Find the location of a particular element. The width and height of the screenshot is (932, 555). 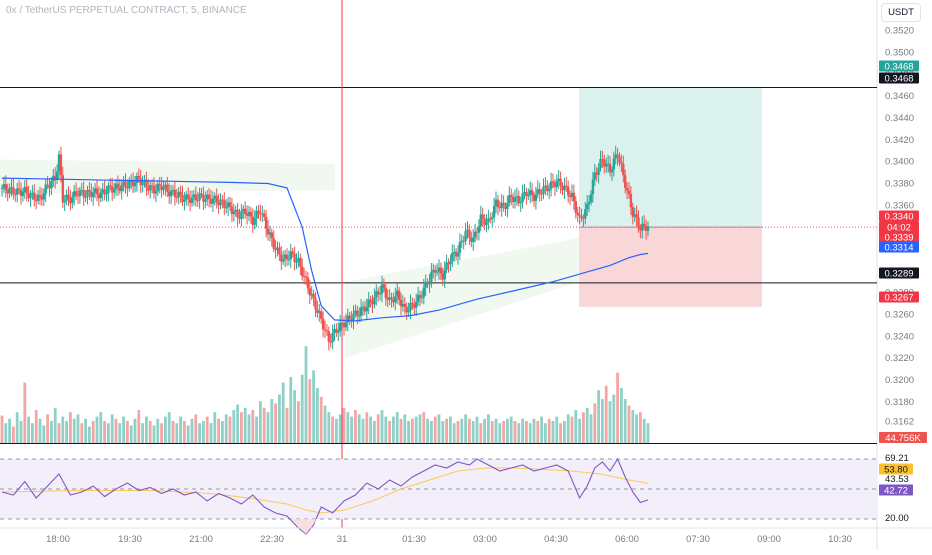

y-tick-label: 0.3500 is located at coordinates (899, 53).